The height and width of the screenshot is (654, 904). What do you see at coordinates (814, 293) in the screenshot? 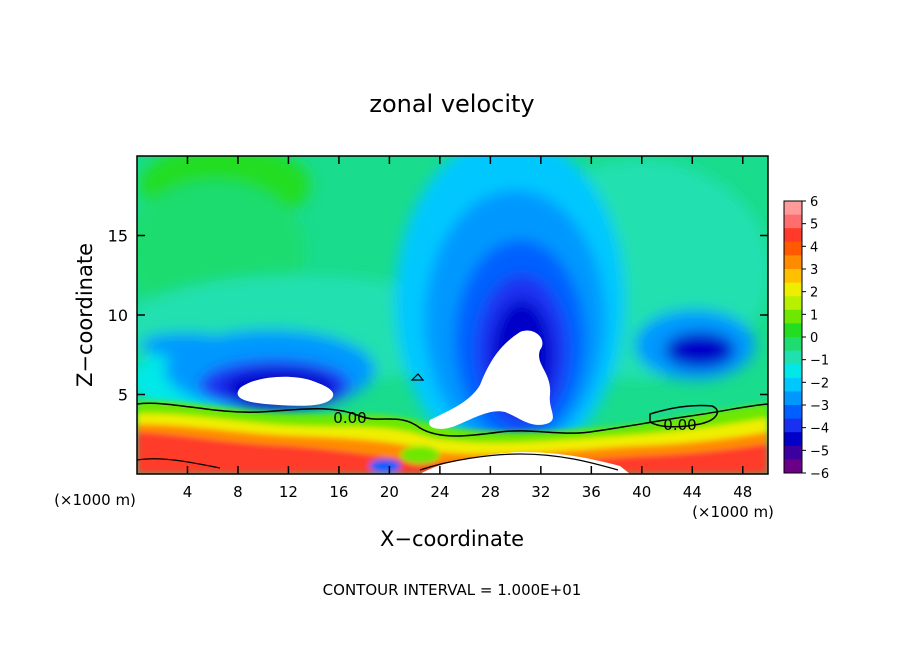
I see `colorbar-tick-label: 2` at bounding box center [814, 293].